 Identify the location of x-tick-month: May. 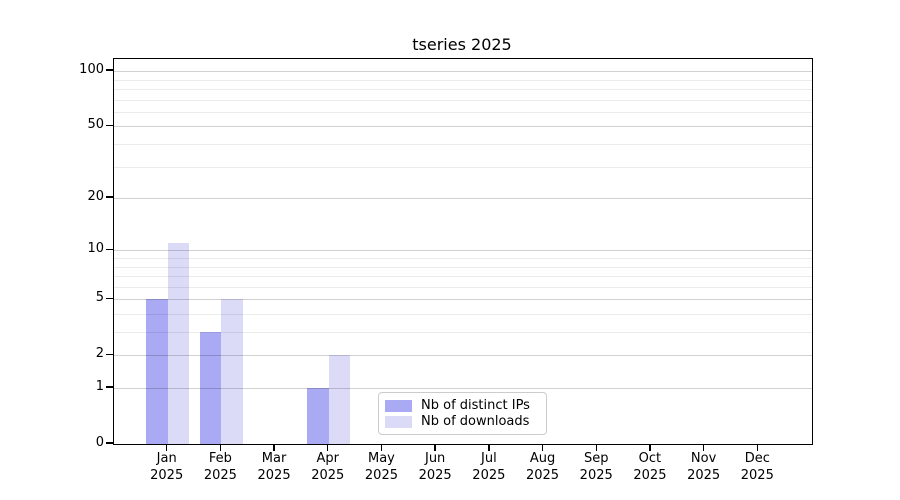
(381, 458).